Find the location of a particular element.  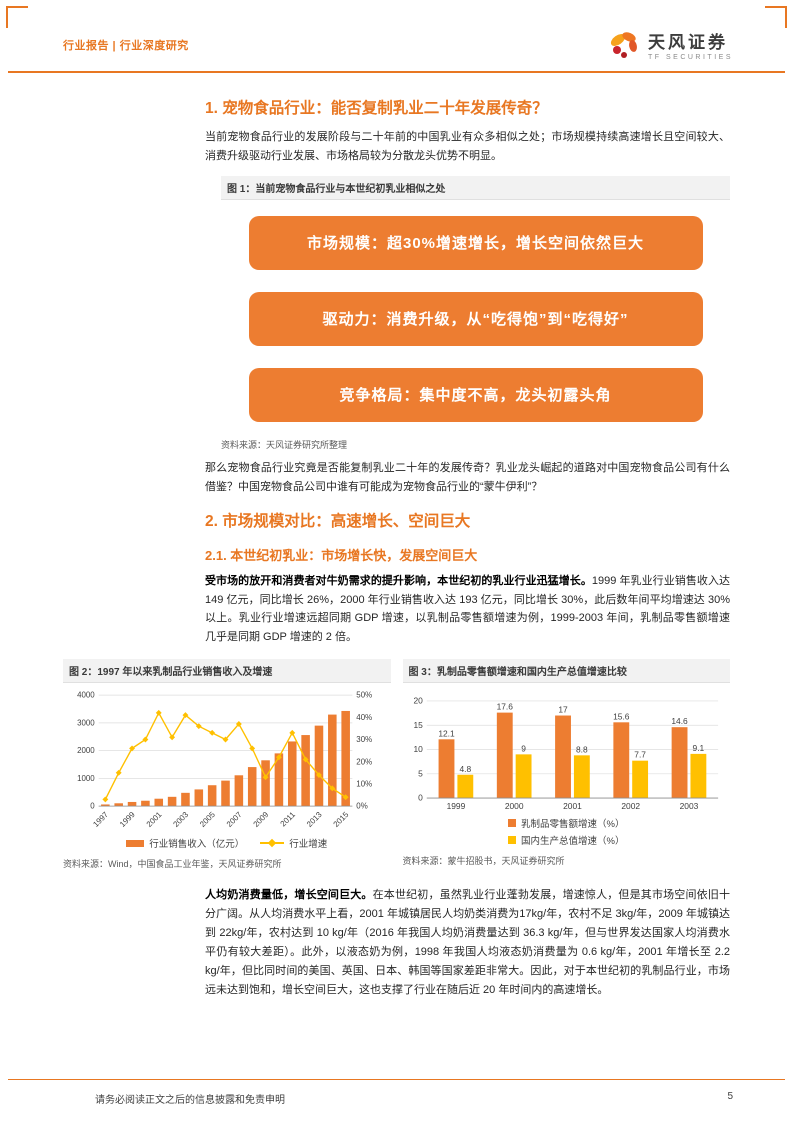

legend-item-sales: 行业销售收入（亿元） is located at coordinates (185, 843).